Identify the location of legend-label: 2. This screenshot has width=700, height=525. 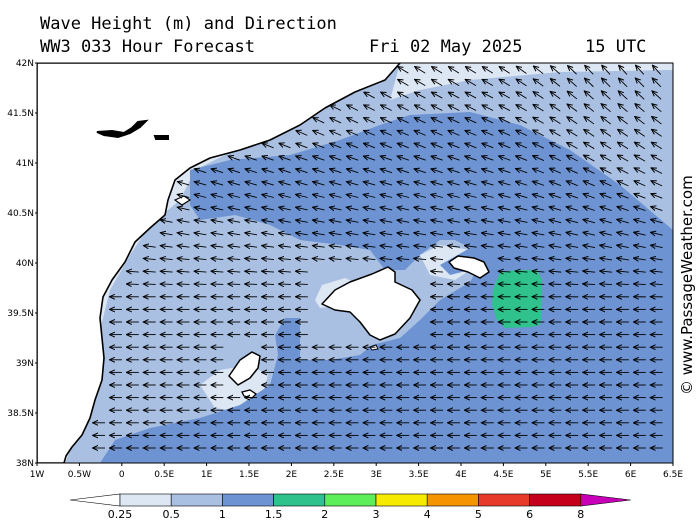
(324, 514).